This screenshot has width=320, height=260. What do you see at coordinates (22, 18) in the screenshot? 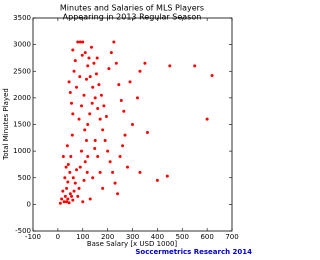
I see `y-tick-label: 3500` at bounding box center [22, 18].